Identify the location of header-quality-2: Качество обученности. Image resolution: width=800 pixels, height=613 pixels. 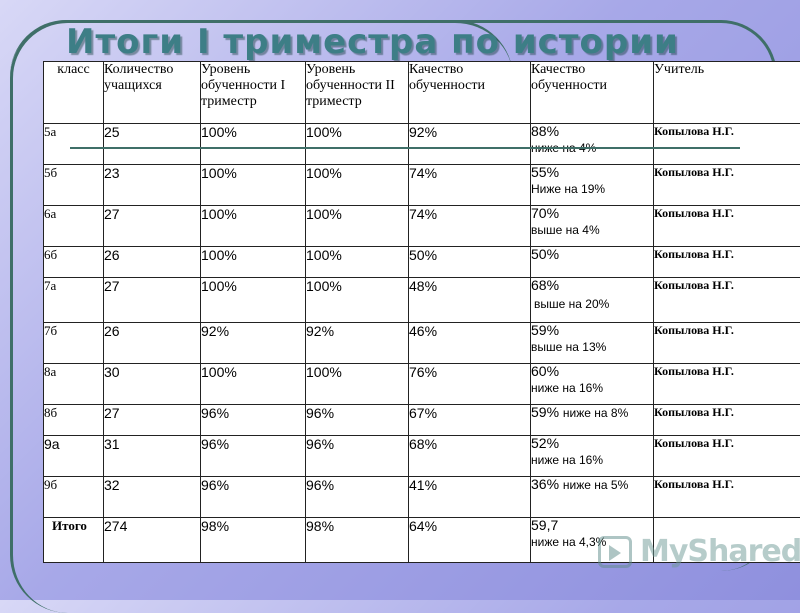
(592, 93).